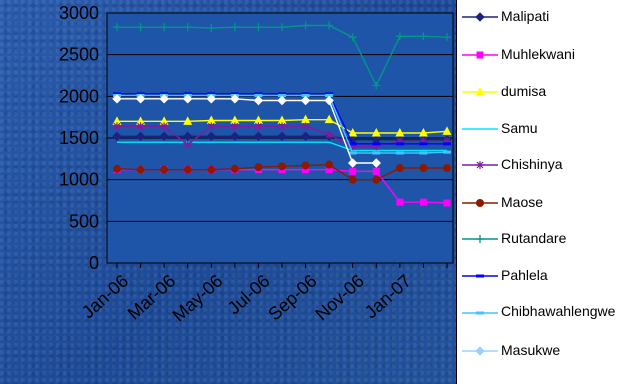  I want to click on series-maose, so click(282, 172).